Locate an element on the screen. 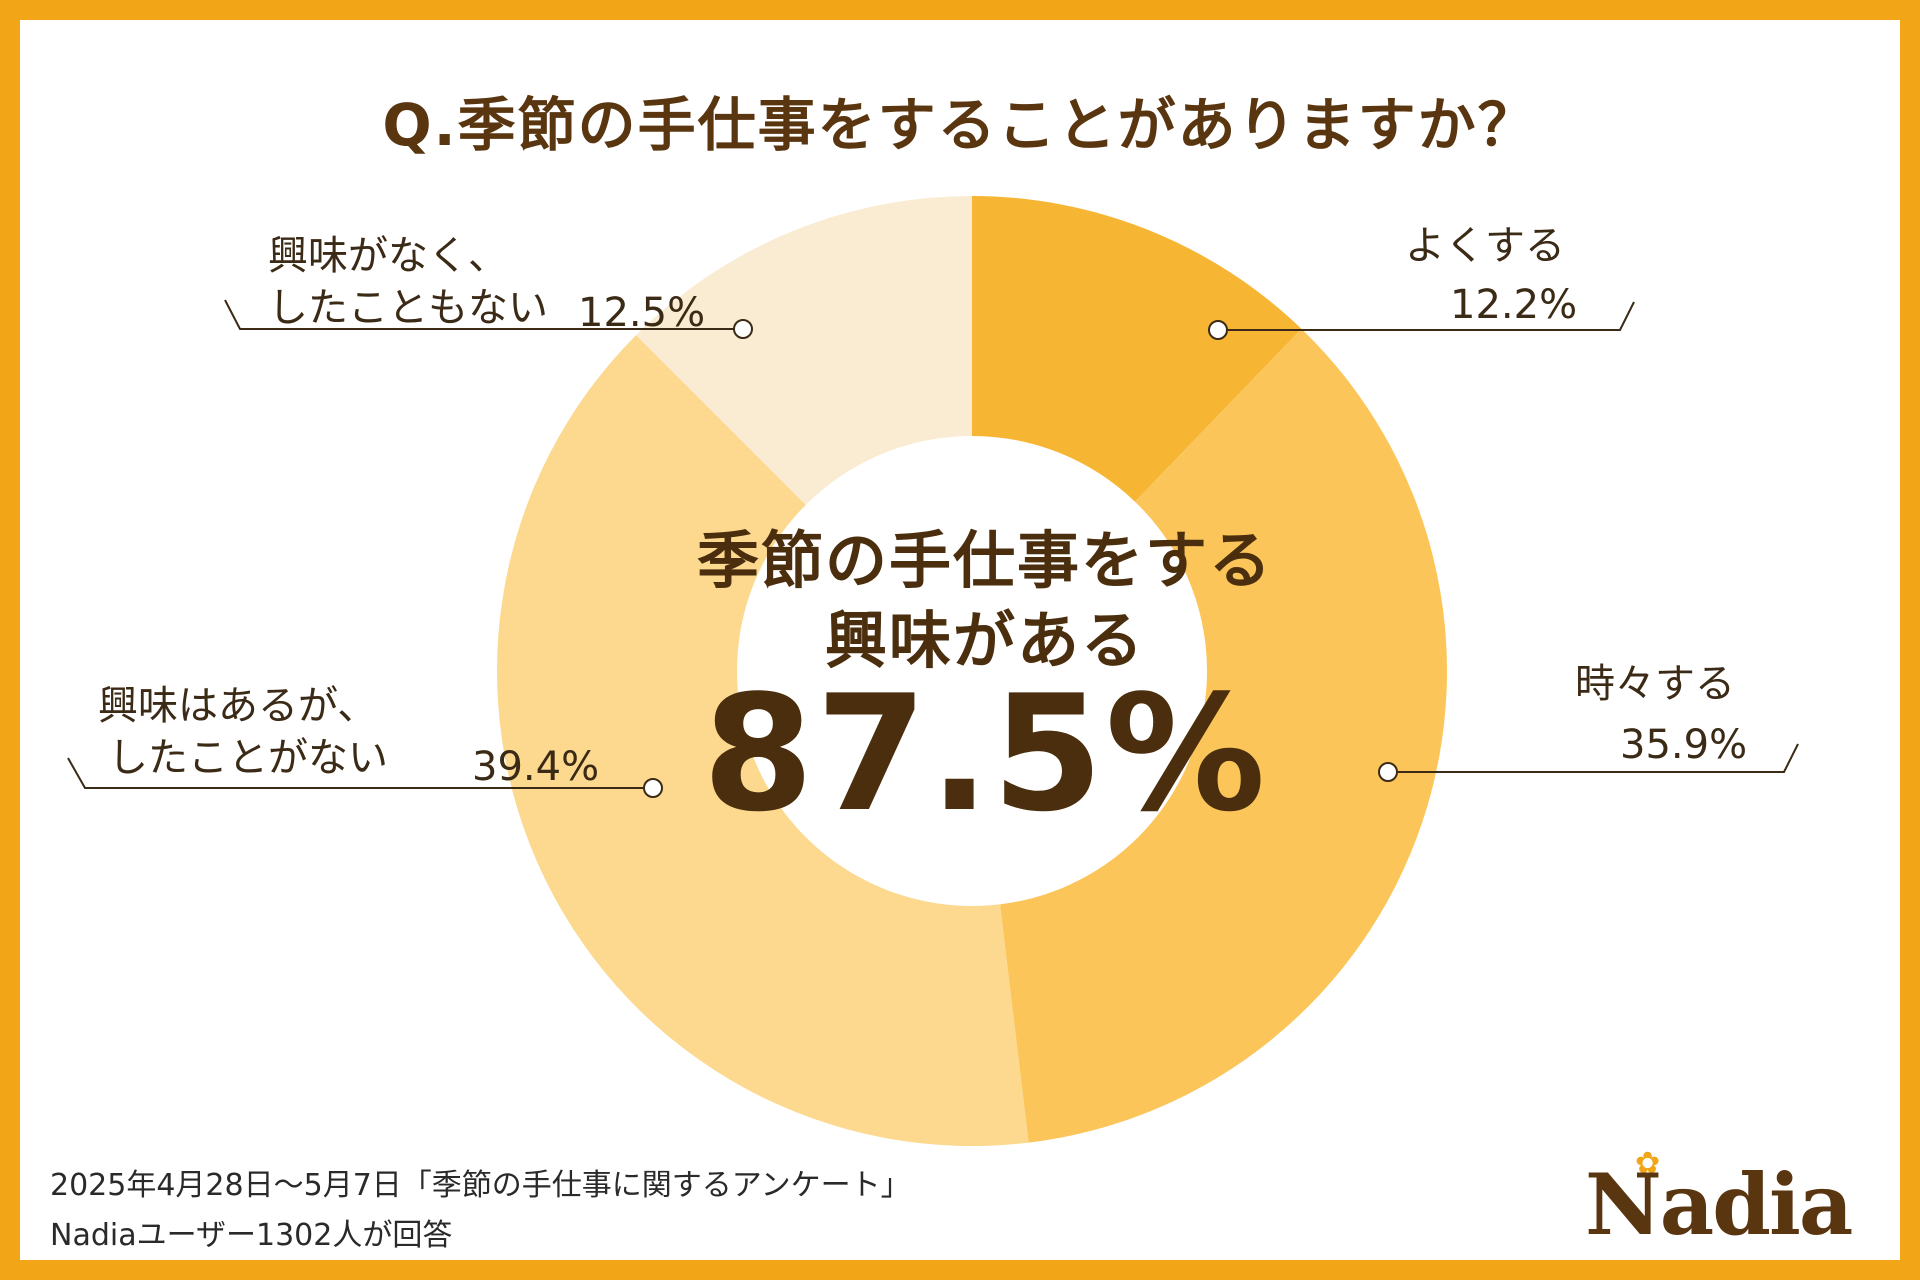  leader-kyomi-aru is located at coordinates (360, 773).